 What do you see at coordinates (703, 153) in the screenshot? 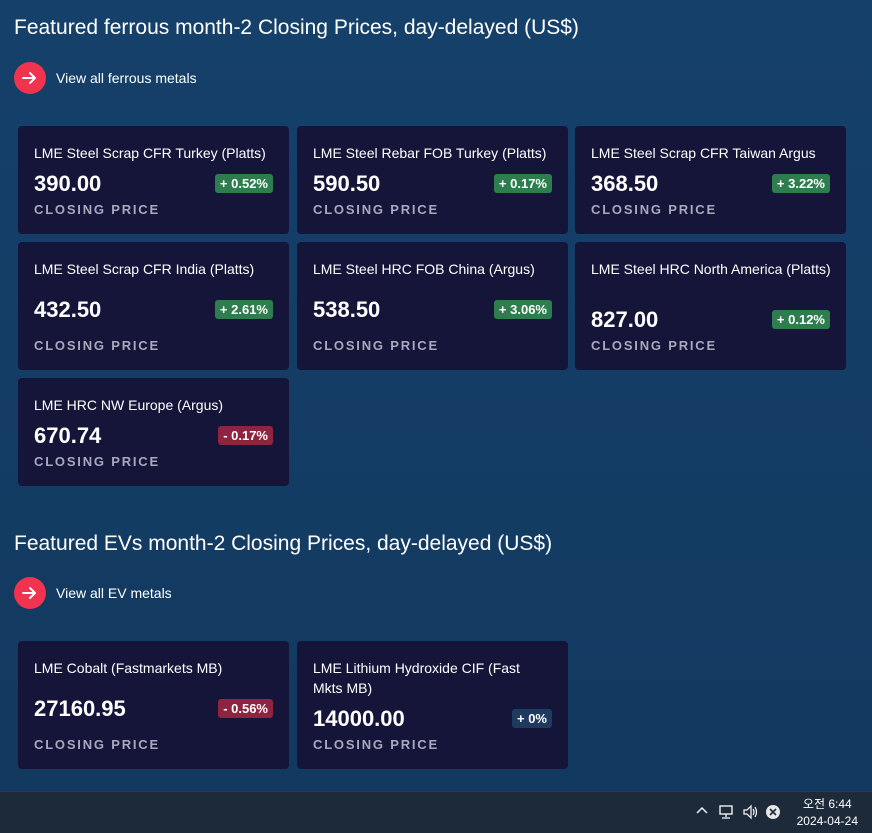
I see `card-metal-name: LME Steel Scrap CFR Taiwan Argus` at bounding box center [703, 153].